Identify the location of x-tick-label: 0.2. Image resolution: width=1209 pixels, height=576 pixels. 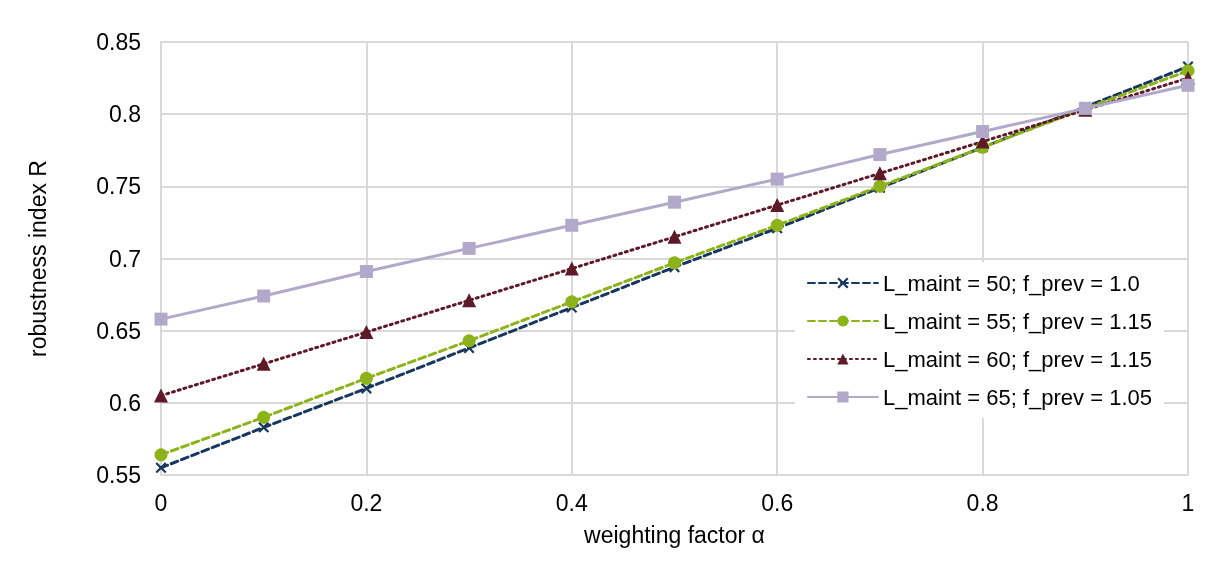
(366, 502).